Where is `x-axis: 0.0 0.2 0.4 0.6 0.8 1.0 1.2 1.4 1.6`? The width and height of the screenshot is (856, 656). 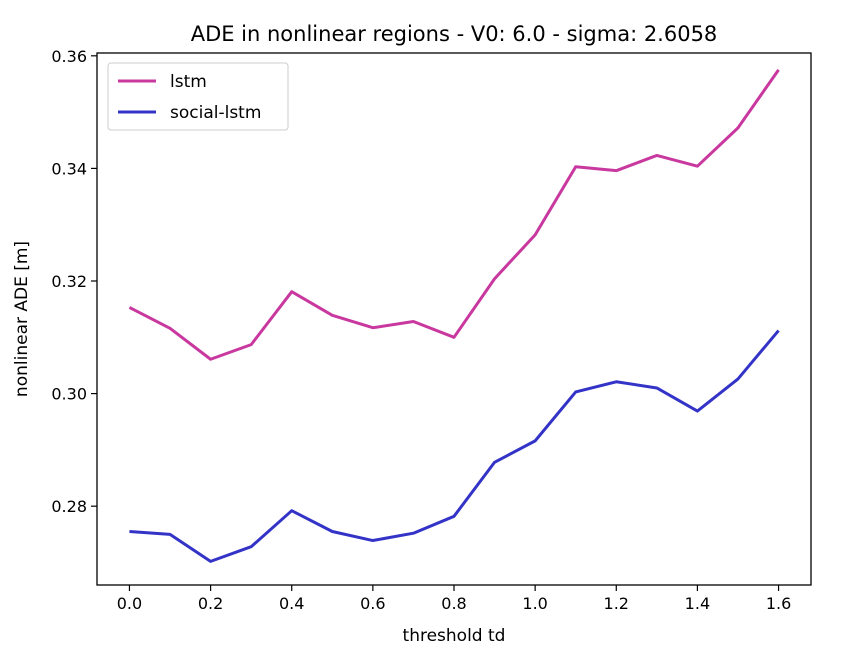
x-axis: 0.0 0.2 0.4 0.6 0.8 1.0 1.2 1.4 1.6 is located at coordinates (454, 599).